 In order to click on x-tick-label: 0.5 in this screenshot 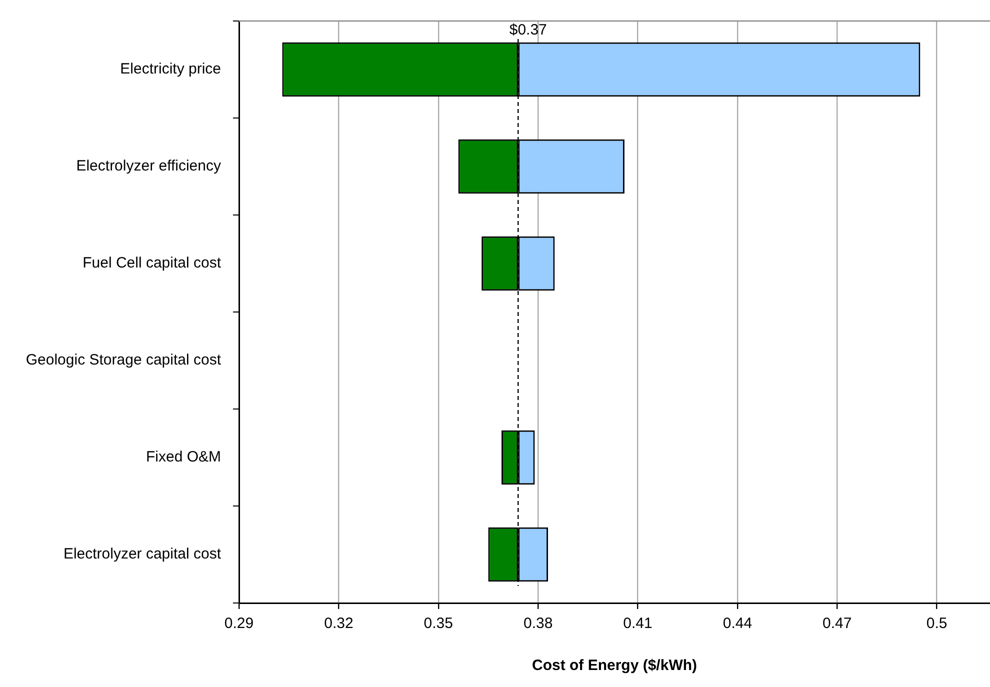, I will do `click(937, 623)`.